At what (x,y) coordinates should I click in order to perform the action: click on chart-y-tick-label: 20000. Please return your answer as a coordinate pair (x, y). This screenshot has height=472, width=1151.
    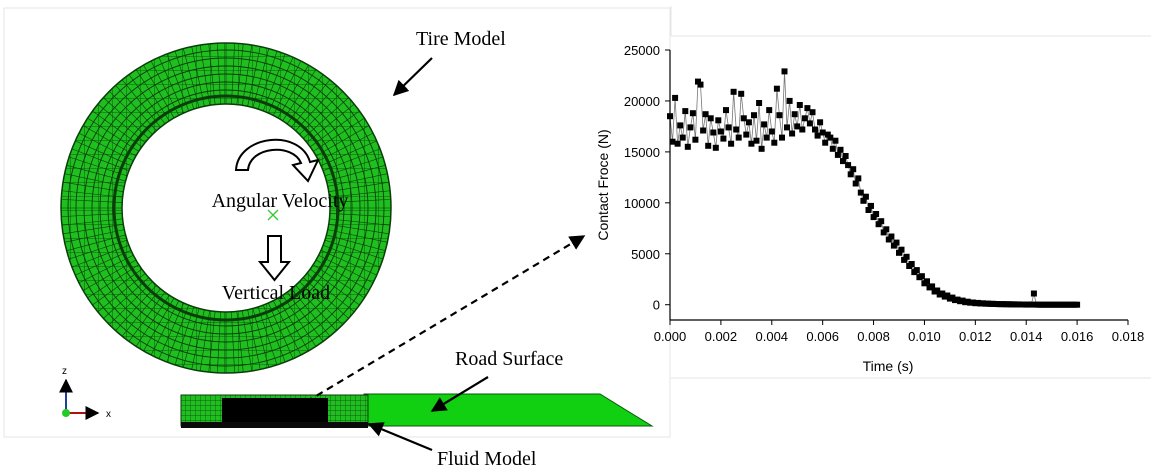
    Looking at the image, I should click on (642, 101).